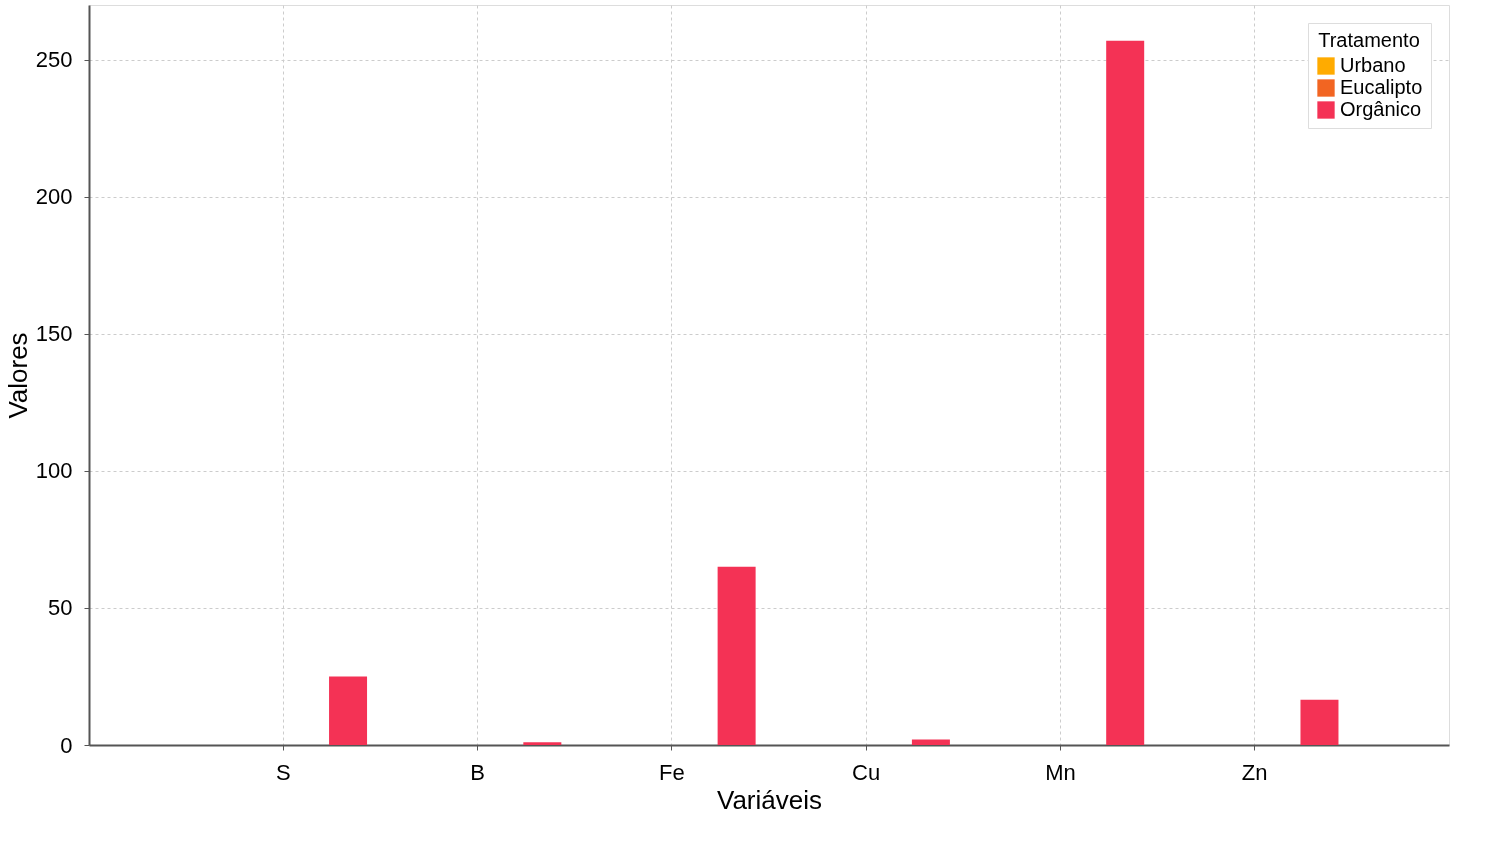 This screenshot has height=847, width=1504. Describe the element at coordinates (1369, 40) in the screenshot. I see `legend-title: Tratamento` at that location.